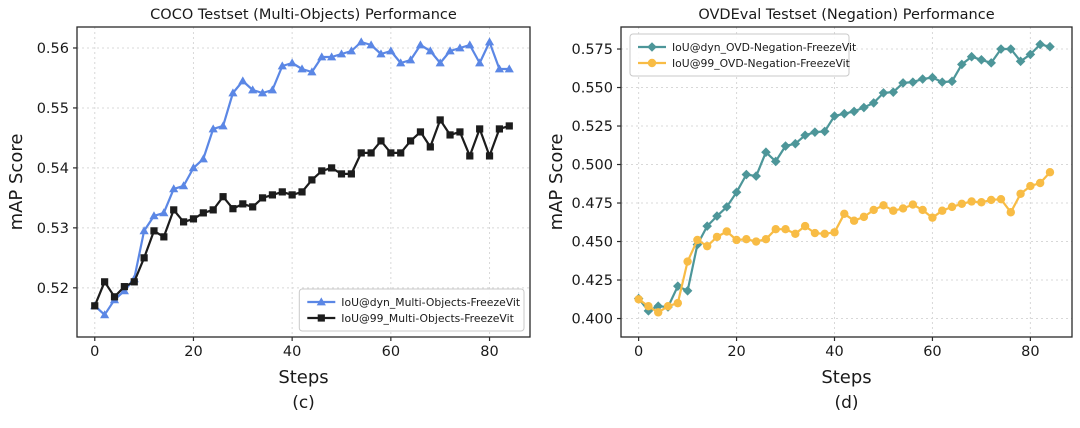 This screenshot has width=1080, height=428. Describe the element at coordinates (592, 127) in the screenshot. I see `y-tick-label: 0.525` at that location.